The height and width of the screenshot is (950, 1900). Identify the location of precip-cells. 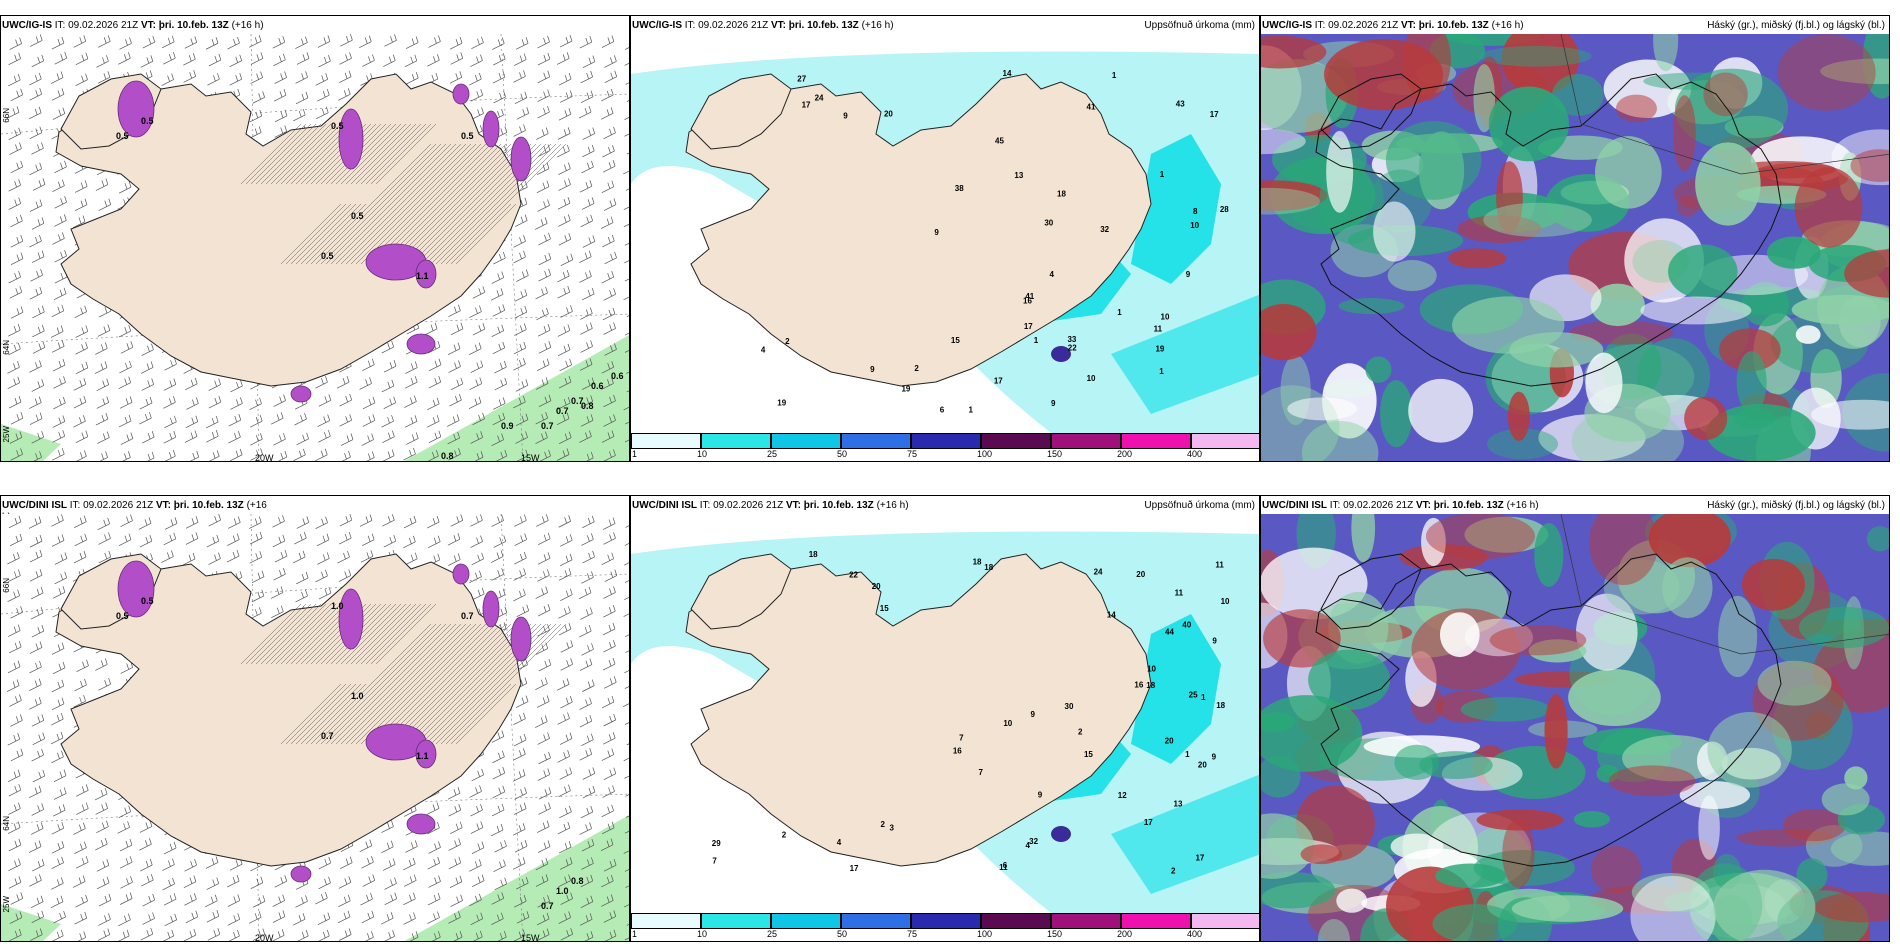
(324, 721).